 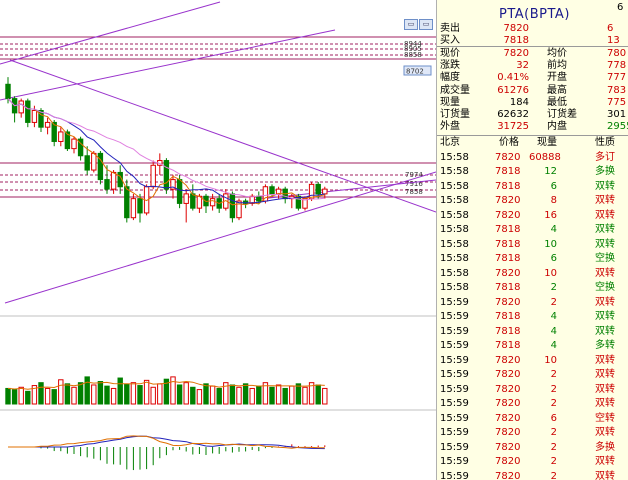 What do you see at coordinates (557, 90) in the screenshot?
I see `quote-label-2: 最高` at bounding box center [557, 90].